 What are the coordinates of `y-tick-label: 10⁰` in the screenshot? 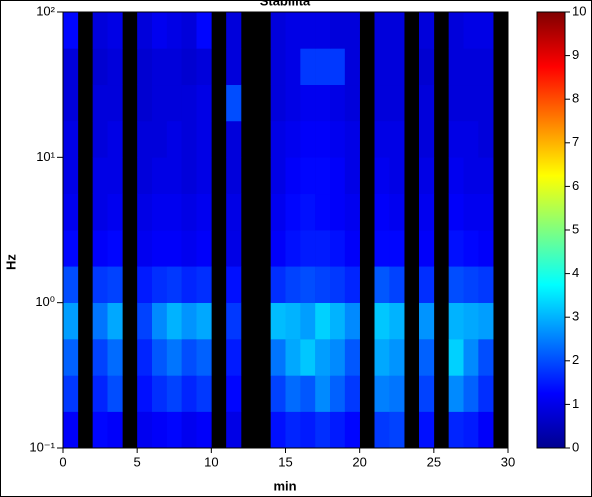 It's located at (45, 301).